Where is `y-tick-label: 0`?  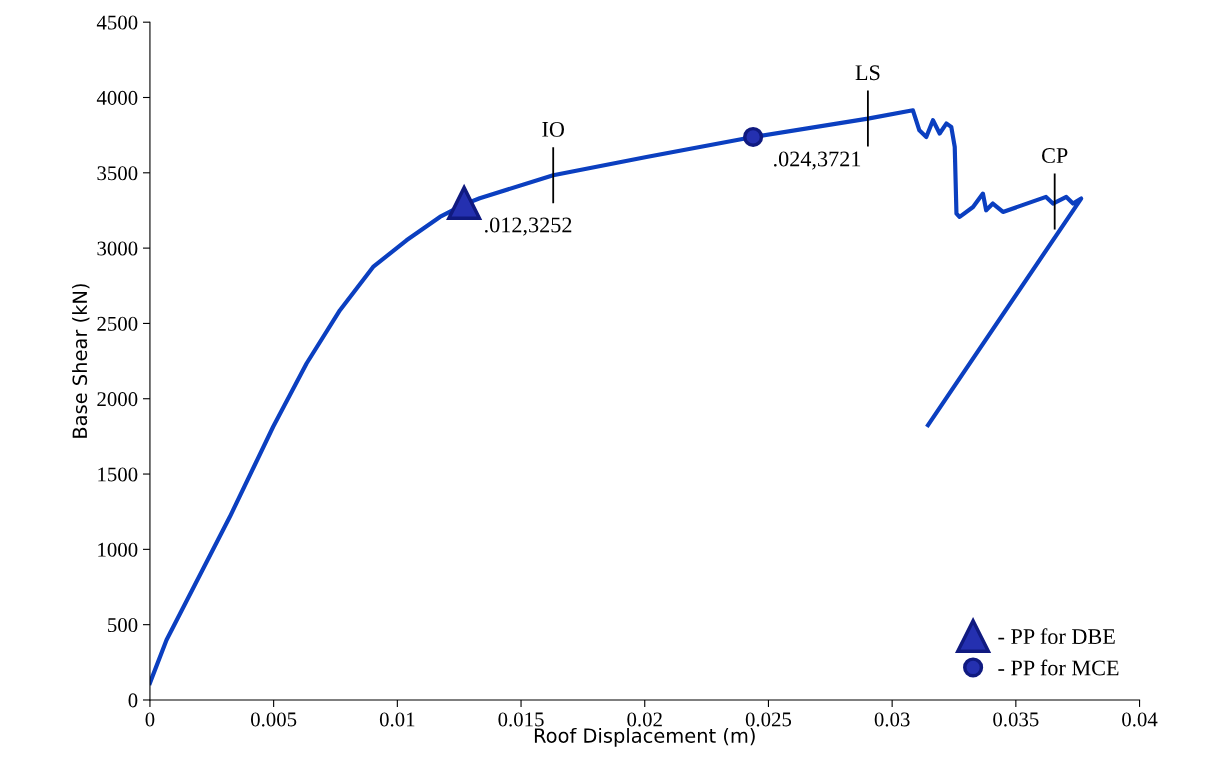
y-tick-label: 0 is located at coordinates (133, 700).